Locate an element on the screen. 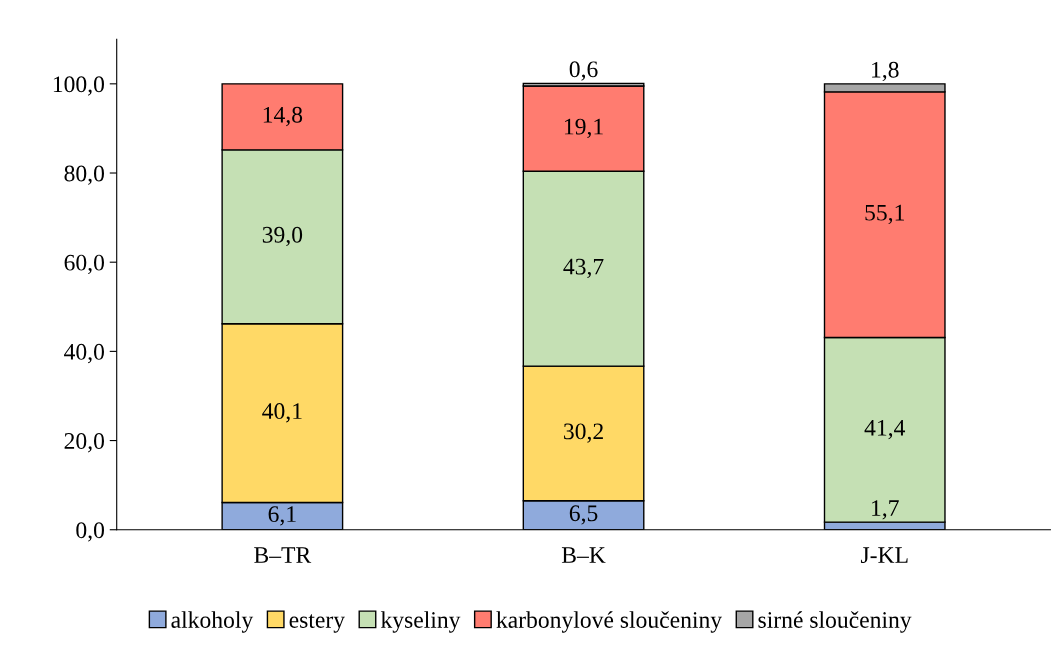 This screenshot has height=654, width=1061. data-label: 0,6 is located at coordinates (583, 71).